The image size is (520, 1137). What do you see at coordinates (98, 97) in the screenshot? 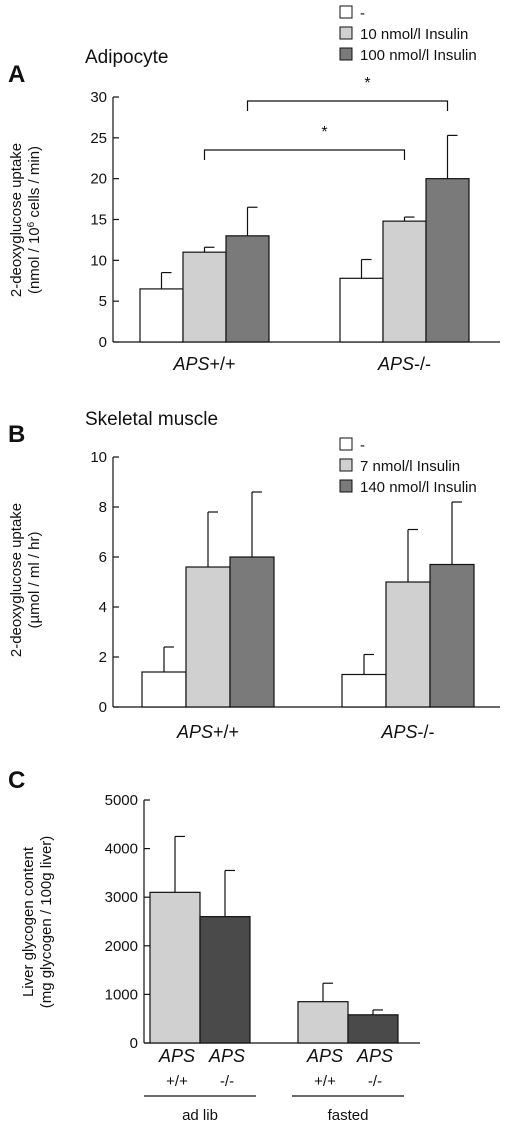
I see `y-tick-label: 30` at bounding box center [98, 97].